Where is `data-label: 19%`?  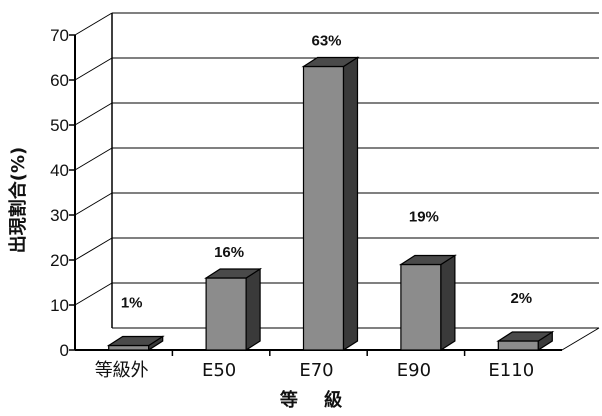
data-label: 19% is located at coordinates (424, 217).